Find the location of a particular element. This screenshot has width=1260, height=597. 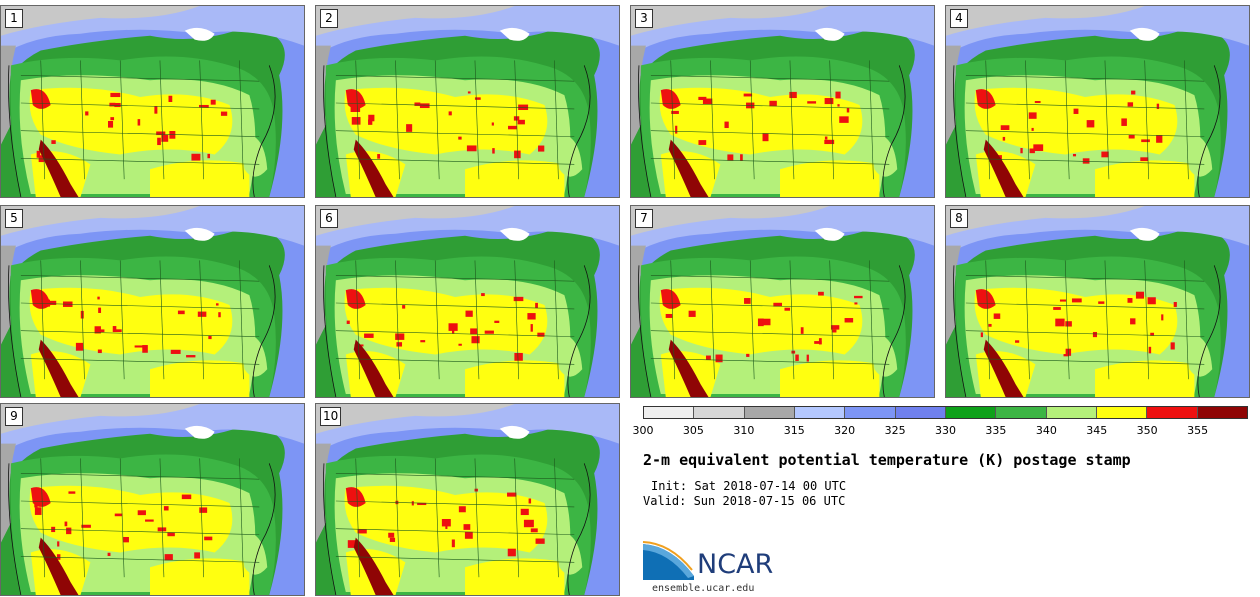

colorbar-tick-label: 350 is located at coordinates (1147, 430).